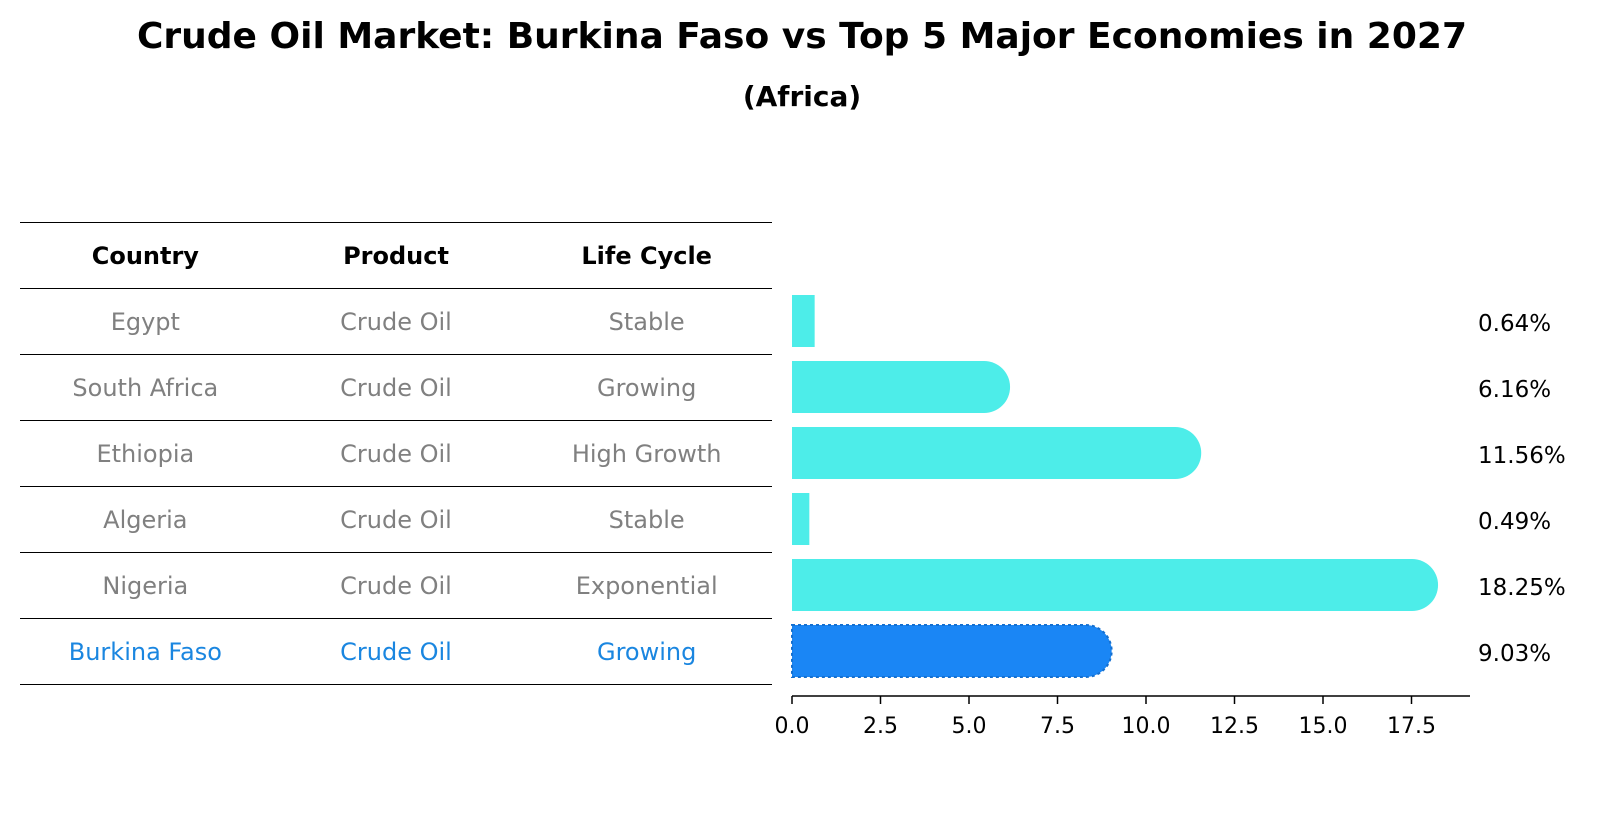 This screenshot has width=1604, height=823. Describe the element at coordinates (145, 519) in the screenshot. I see `country-cell: Algeria` at that location.